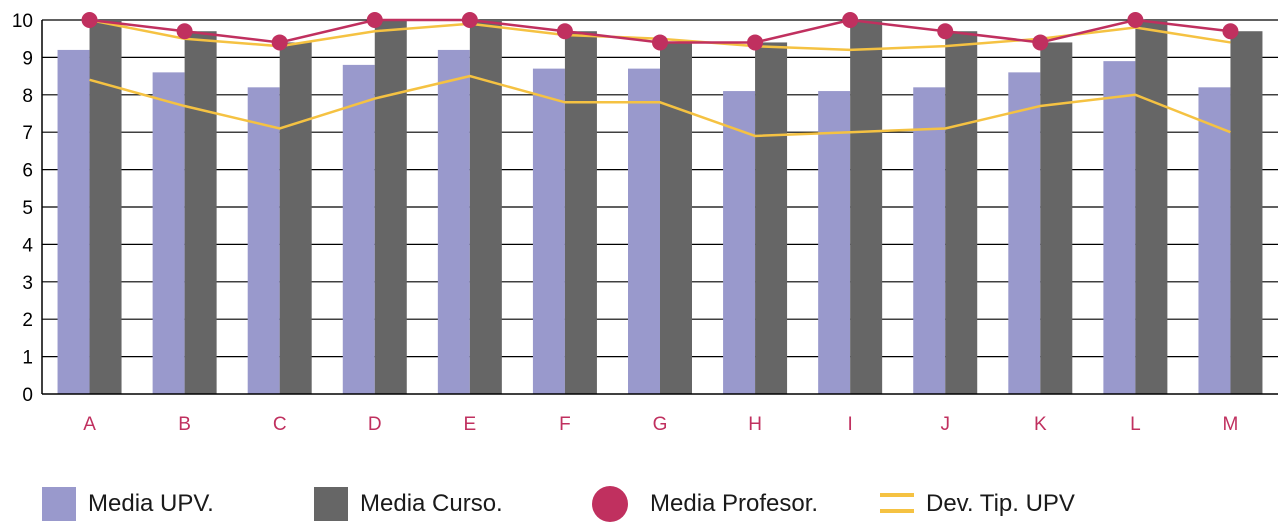 This screenshot has width=1282, height=524. I want to click on legend-swatch-dev-tip-upv, so click(897, 504).